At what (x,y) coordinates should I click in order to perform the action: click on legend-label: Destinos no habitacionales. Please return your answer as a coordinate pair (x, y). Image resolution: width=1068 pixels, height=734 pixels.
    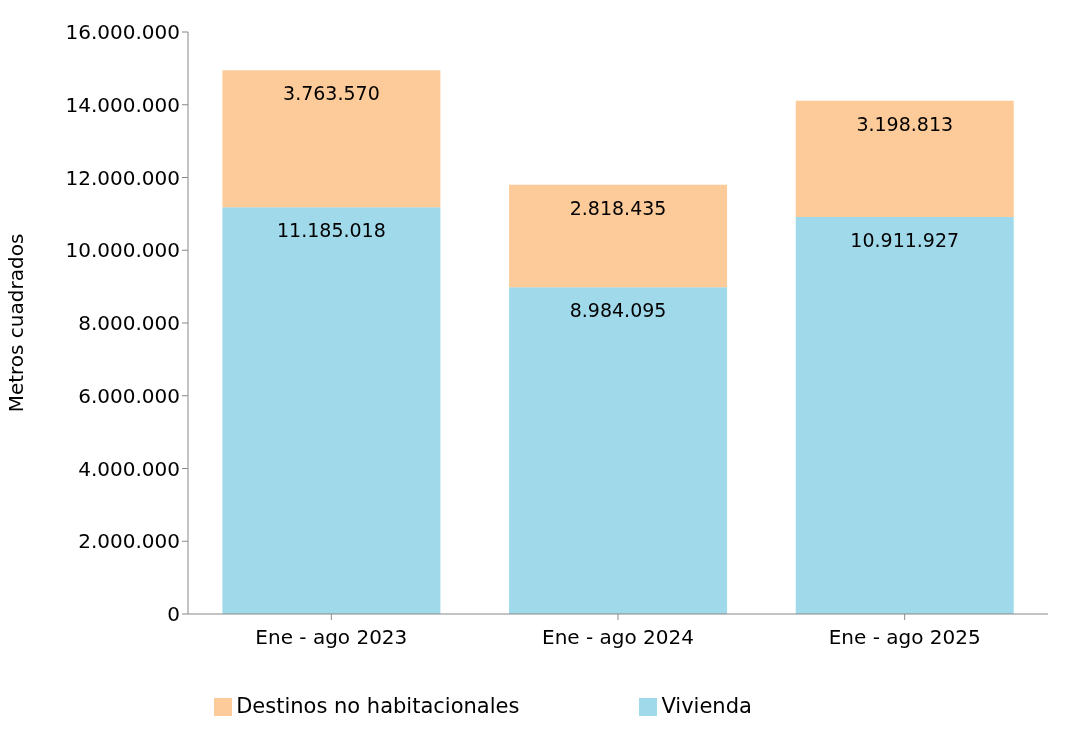
    Looking at the image, I should click on (378, 706).